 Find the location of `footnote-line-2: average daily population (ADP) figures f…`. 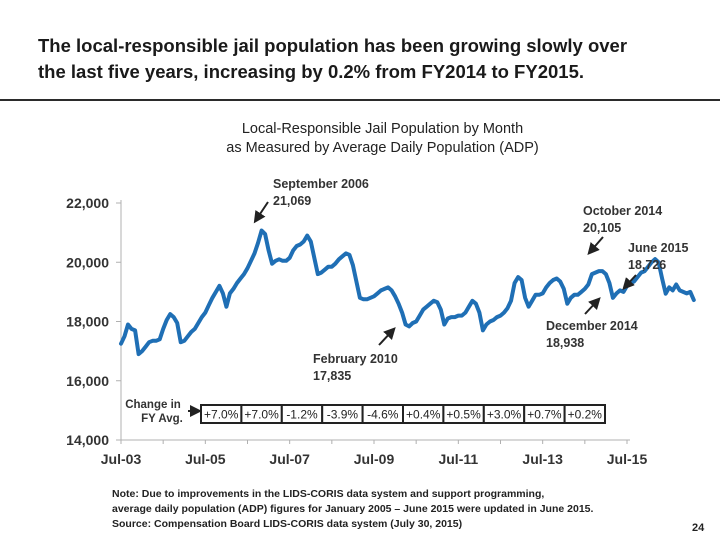

footnote-line-2: average daily population (ADP) figures f… is located at coordinates (353, 509).